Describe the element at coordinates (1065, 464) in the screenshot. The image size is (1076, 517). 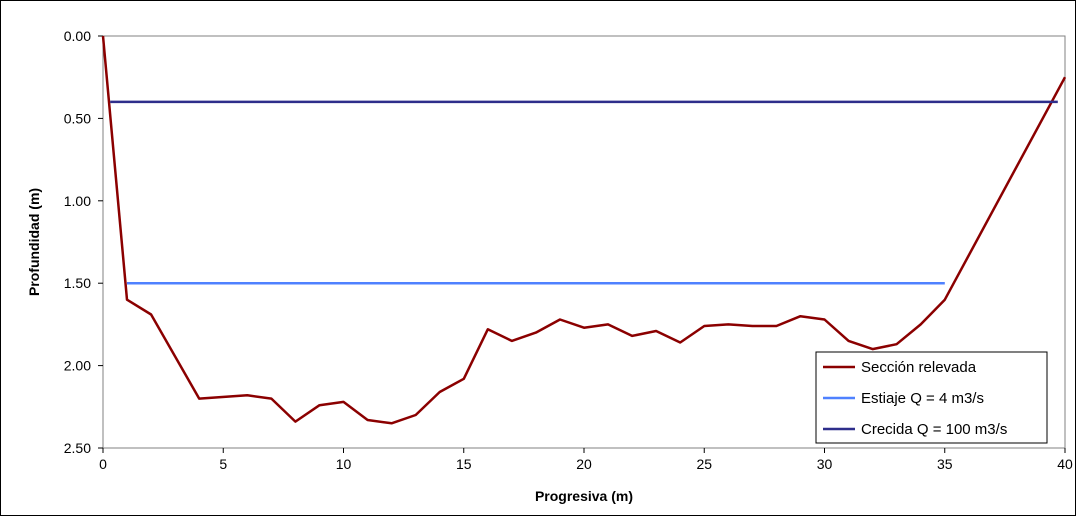
I see `x-tick-label: 40` at that location.